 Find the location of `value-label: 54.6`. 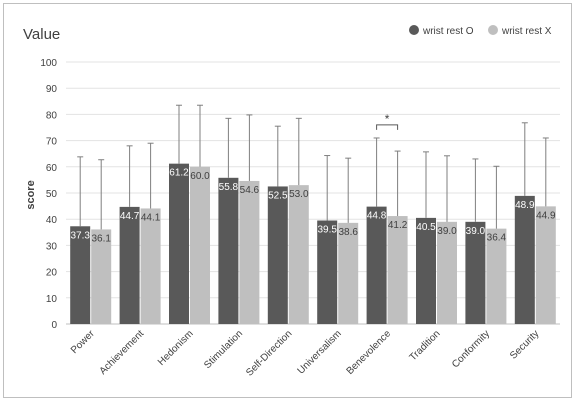

value-label: 54.6 is located at coordinates (250, 190).